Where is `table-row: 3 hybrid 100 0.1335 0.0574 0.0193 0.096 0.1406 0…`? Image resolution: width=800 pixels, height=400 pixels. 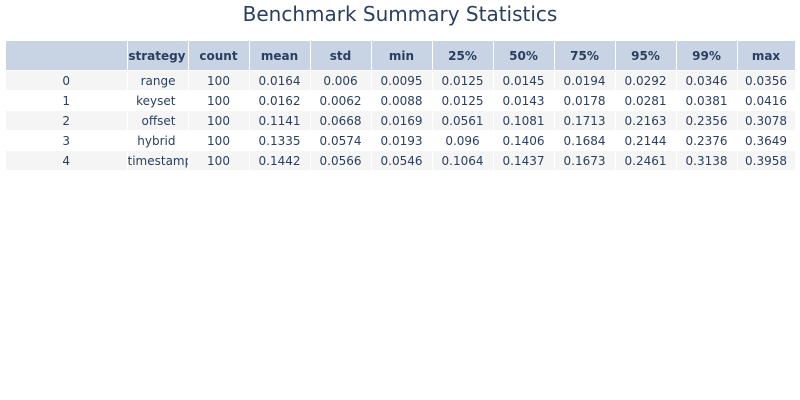
table-row: 3 hybrid 100 0.1335 0.0574 0.0193 0.096 0.1406 0… is located at coordinates (401, 140).